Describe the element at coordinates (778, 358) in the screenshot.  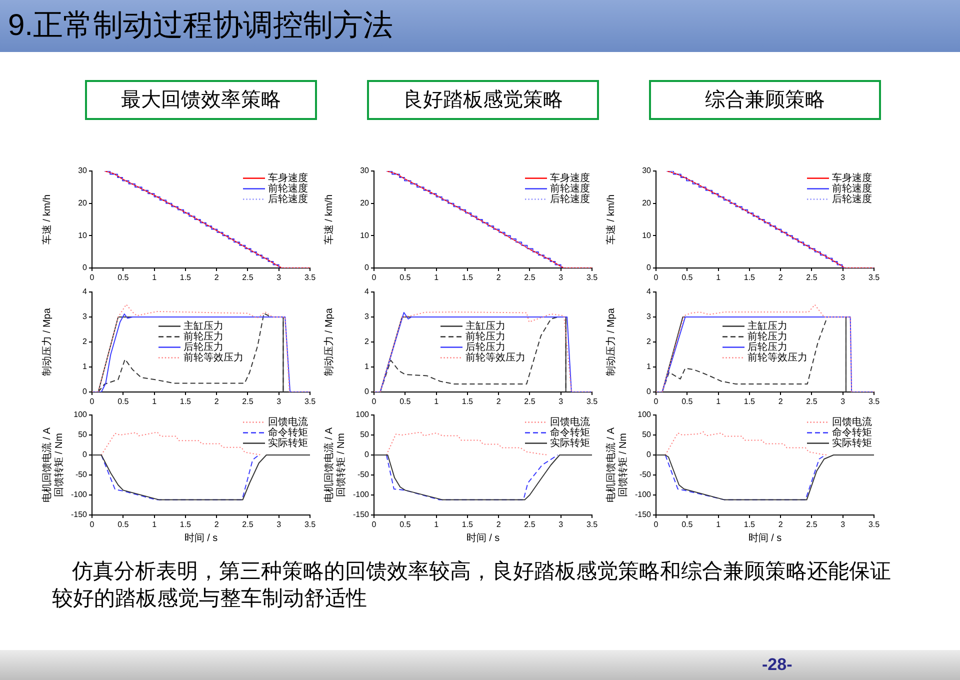
I see `legend-label: 前轮等效压力` at that location.